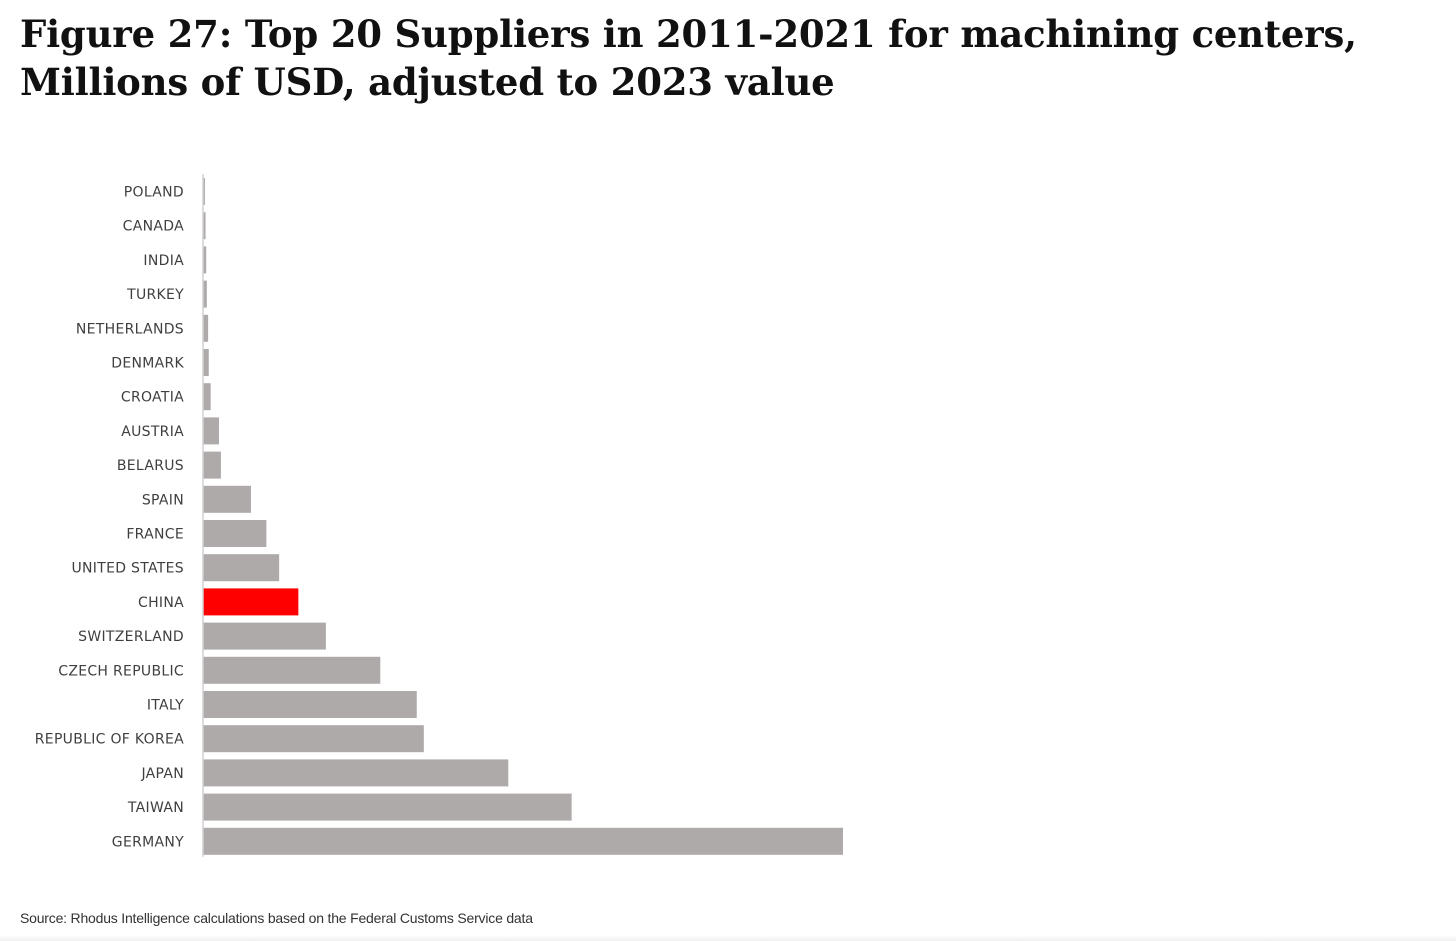  I want to click on category-label: POLAND, so click(154, 193).